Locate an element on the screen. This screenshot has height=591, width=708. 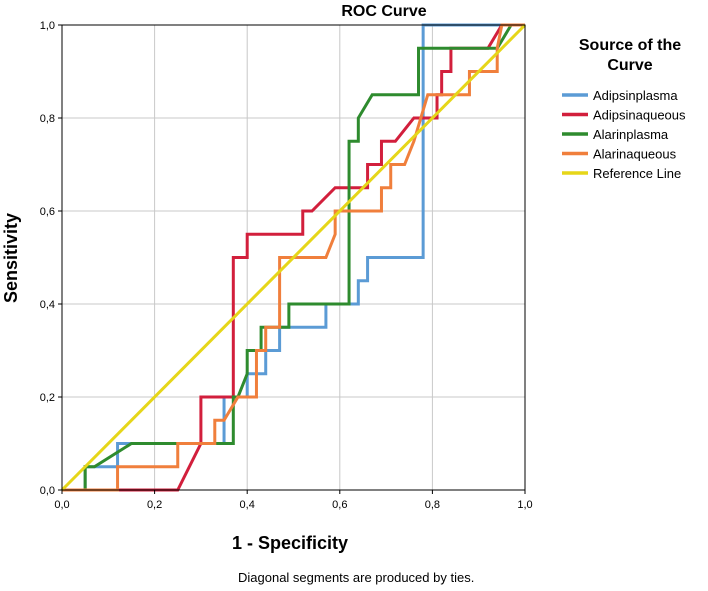
y-tick-label: 0,4 is located at coordinates (47, 305).